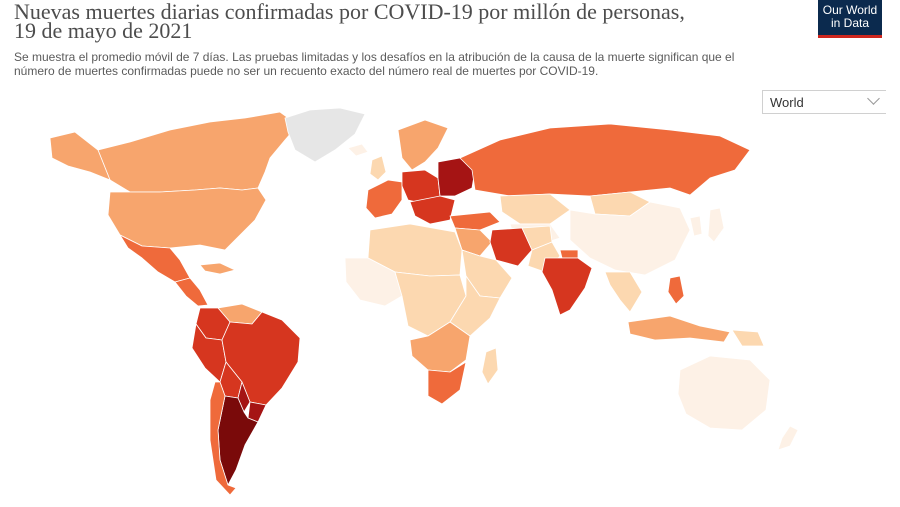  Describe the element at coordinates (850, 23) in the screenshot. I see `logo-line-2: in Data` at that location.